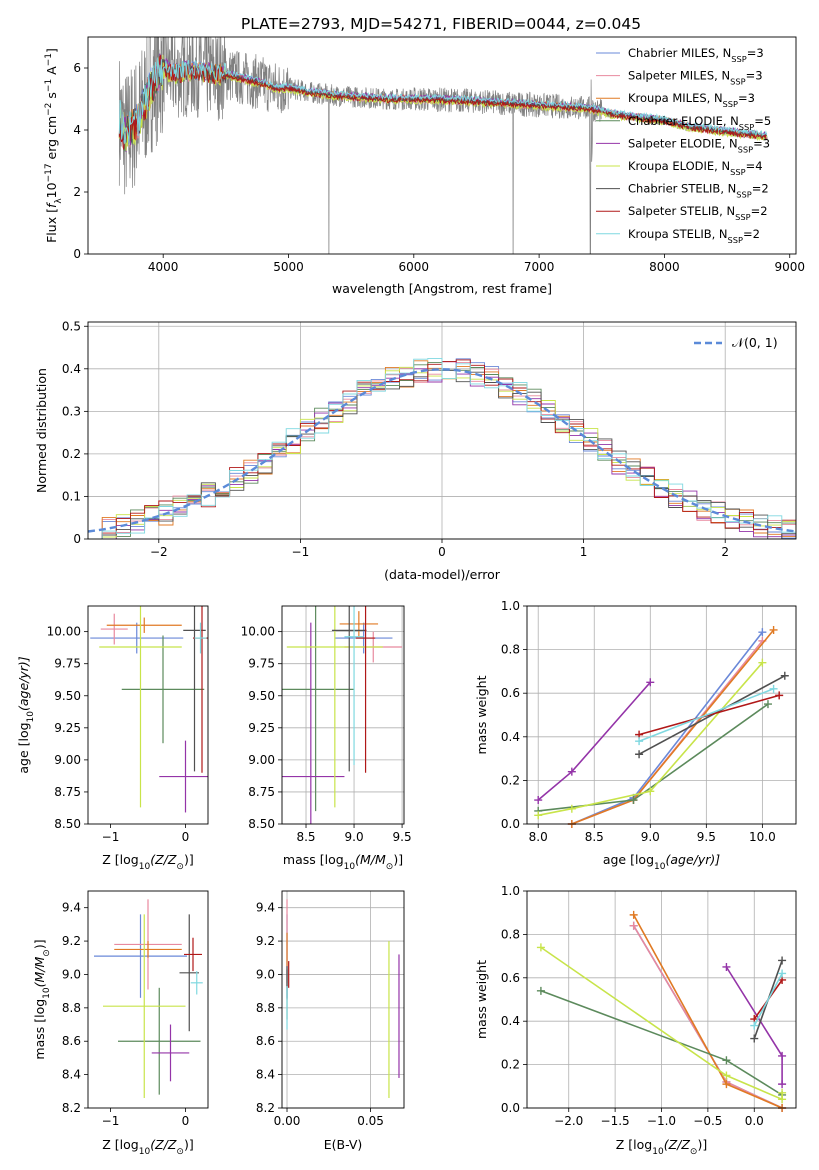  What do you see at coordinates (77, 68) in the screenshot?
I see `y-tick-label: 6` at bounding box center [77, 68].